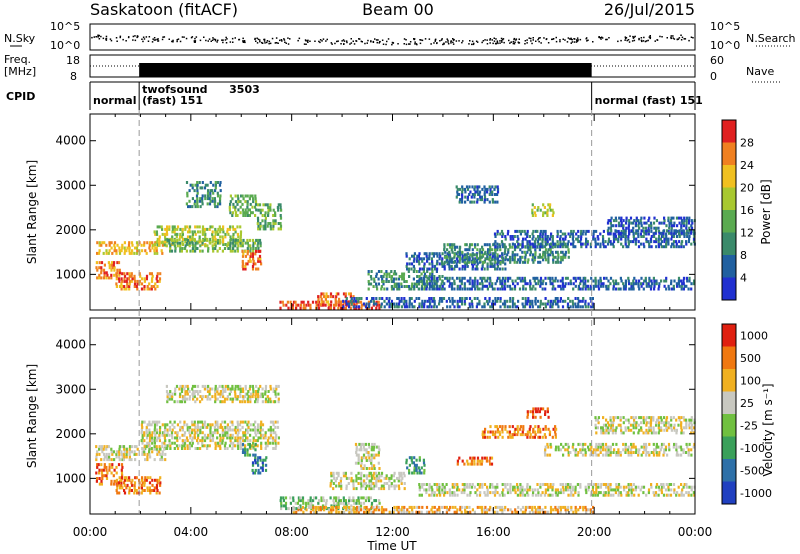 The width and height of the screenshot is (800, 554). Describe the element at coordinates (729, 131) in the screenshot. I see `colorbar-swatch` at that location.